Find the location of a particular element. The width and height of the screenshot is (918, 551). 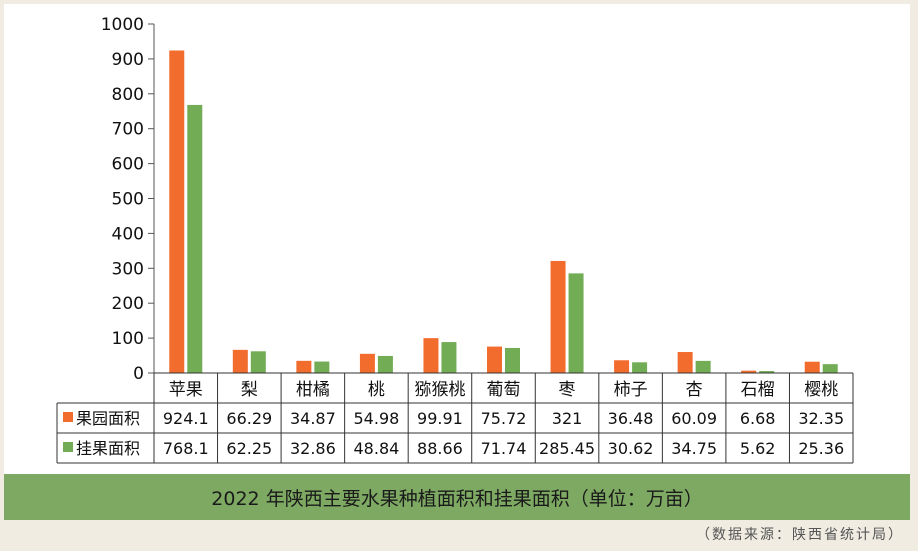

category-label: 柑橘 is located at coordinates (313, 390).